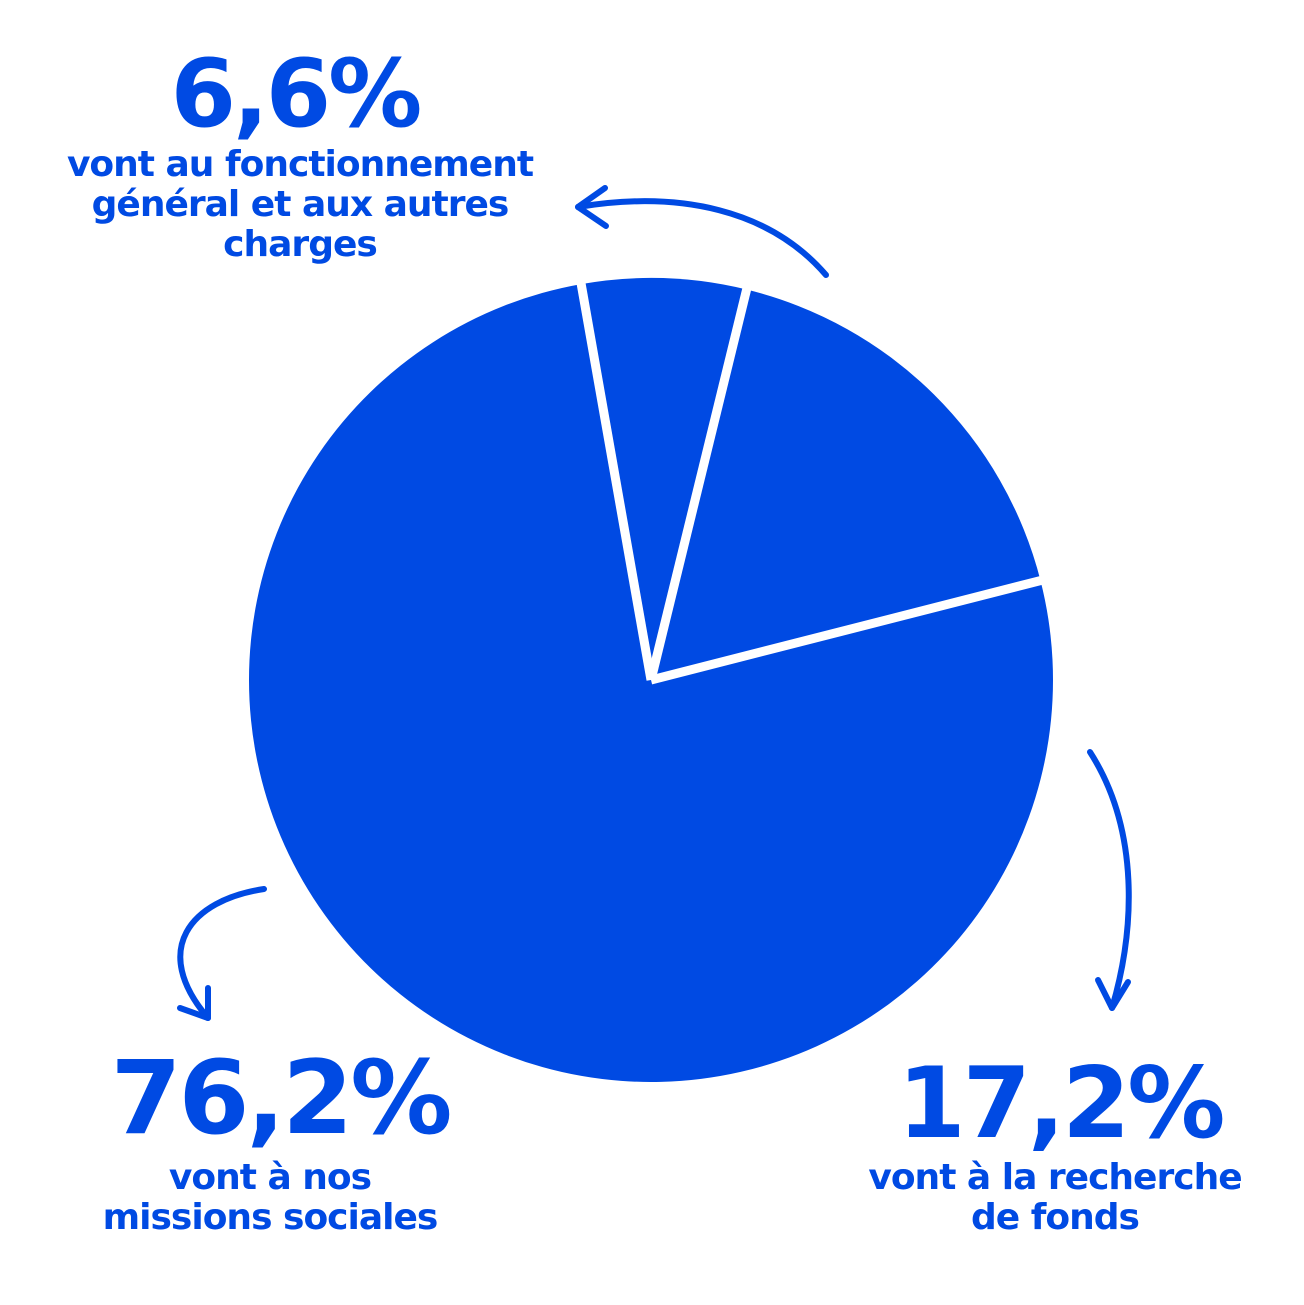 The height and width of the screenshot is (1305, 1304). What do you see at coordinates (222, 953) in the screenshot?
I see `arrow-left-icon` at bounding box center [222, 953].